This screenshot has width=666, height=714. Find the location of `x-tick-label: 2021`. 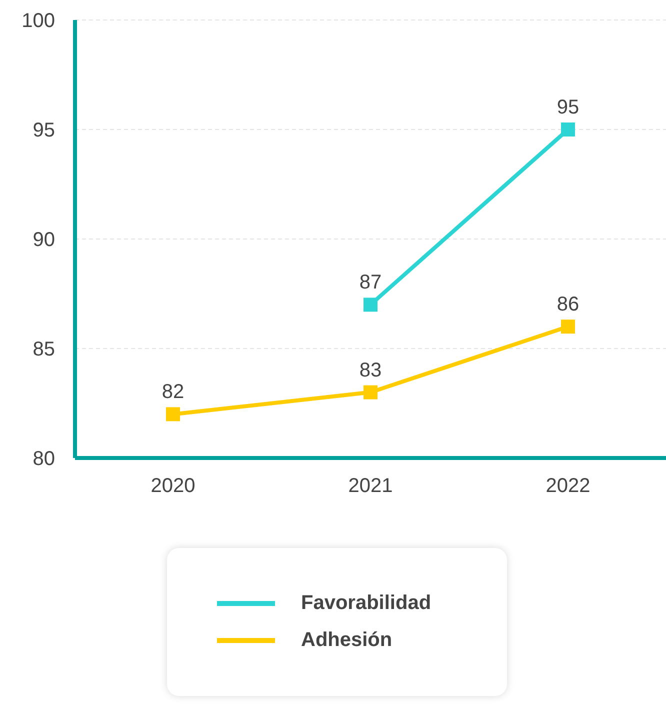

x-tick-label: 2021 is located at coordinates (370, 486).